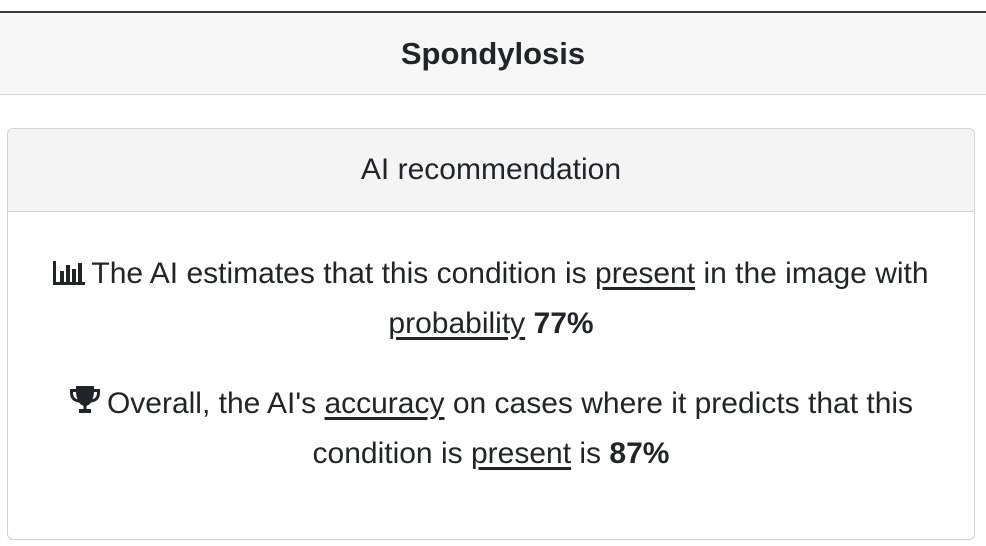 This screenshot has width=986, height=546. I want to click on trophy-icon, so click(85, 406).